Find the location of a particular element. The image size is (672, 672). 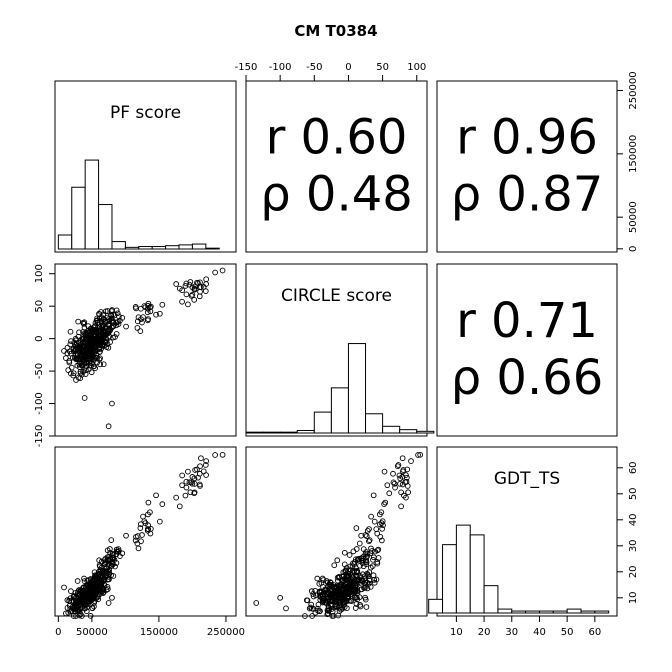

tick-label: 100 is located at coordinates (416, 67).